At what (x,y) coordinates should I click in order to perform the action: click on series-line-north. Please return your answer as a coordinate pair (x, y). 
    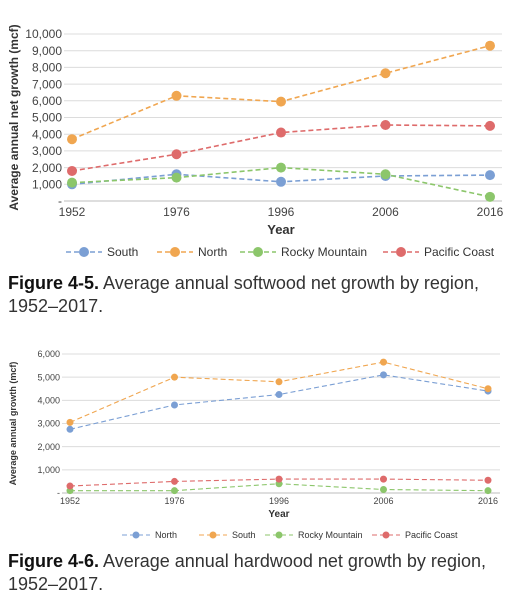
    Looking at the image, I should click on (281, 92).